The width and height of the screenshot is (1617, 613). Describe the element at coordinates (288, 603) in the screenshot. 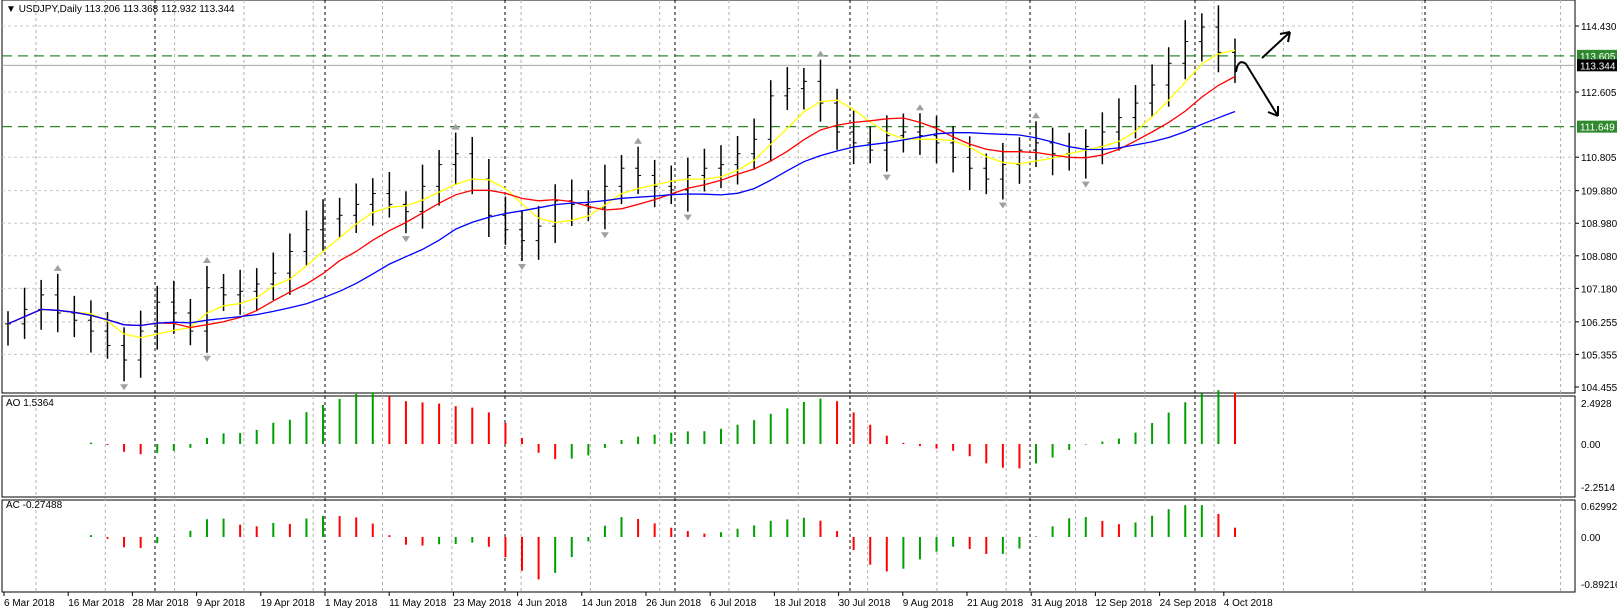

I see `time-axis-label: 19 Apr 2018` at that location.